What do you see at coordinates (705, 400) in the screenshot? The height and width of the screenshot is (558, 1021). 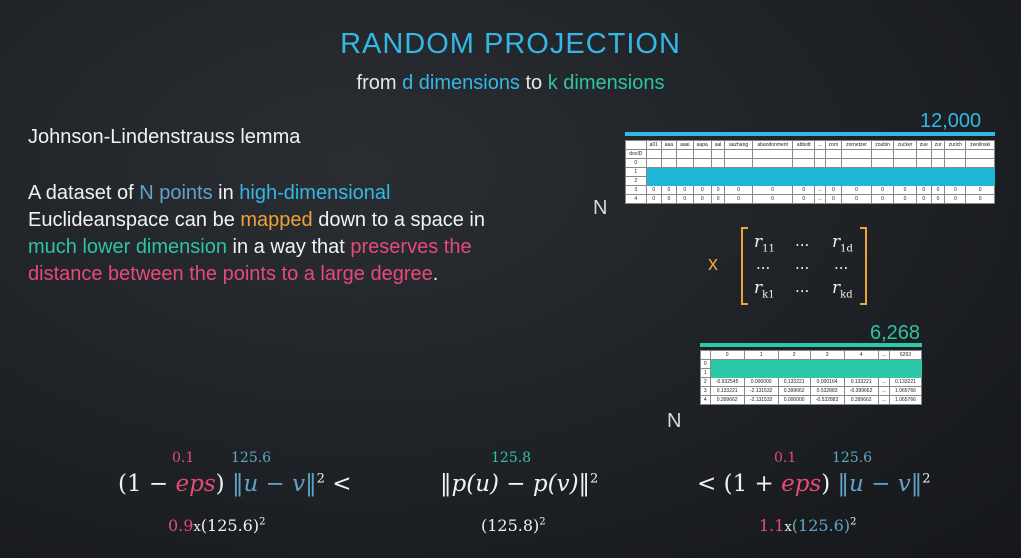 I see `table-cell: 4` at bounding box center [705, 400].